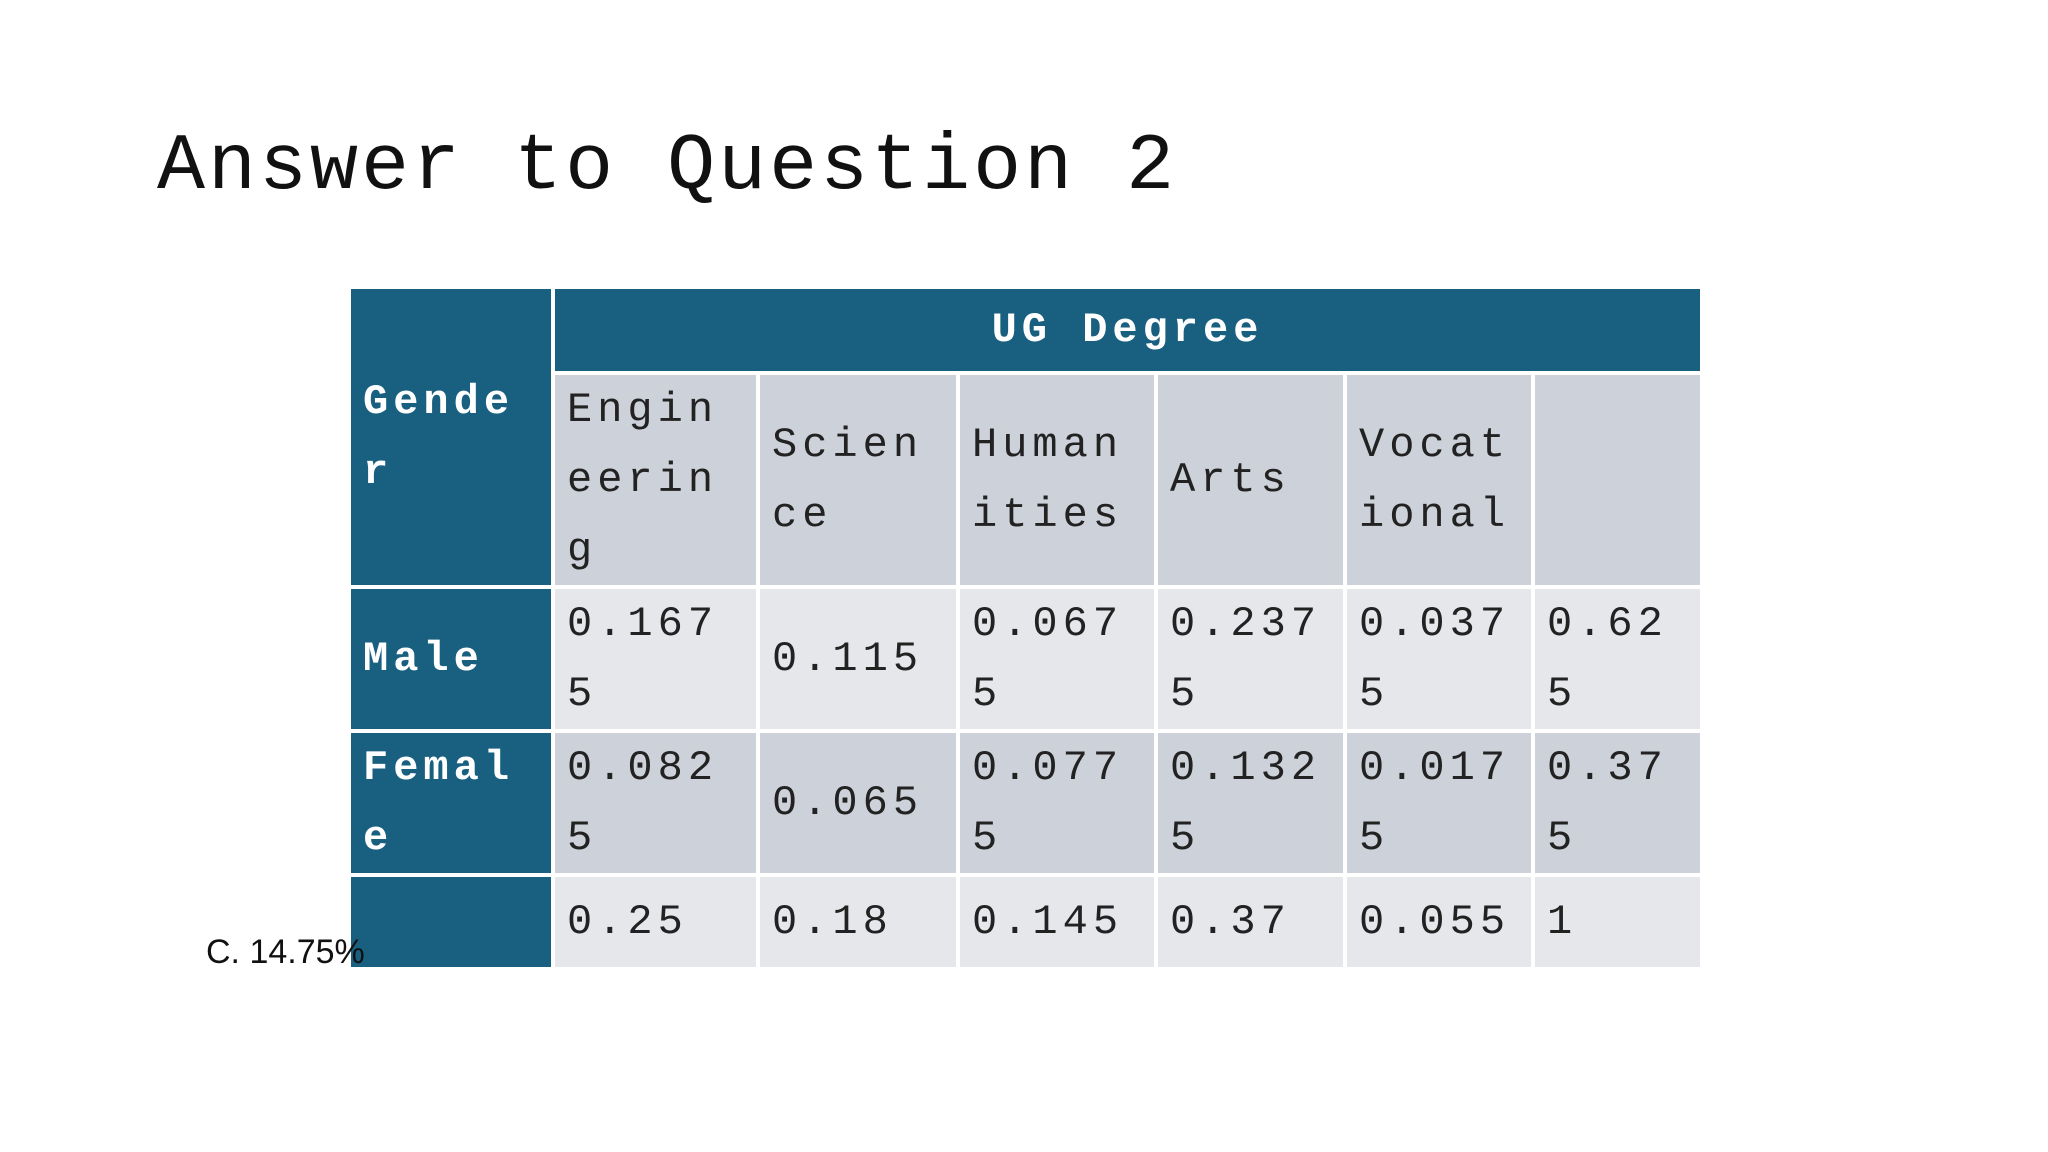  What do you see at coordinates (423, 659) in the screenshot?
I see `row-header-text: Male` at bounding box center [423, 659].